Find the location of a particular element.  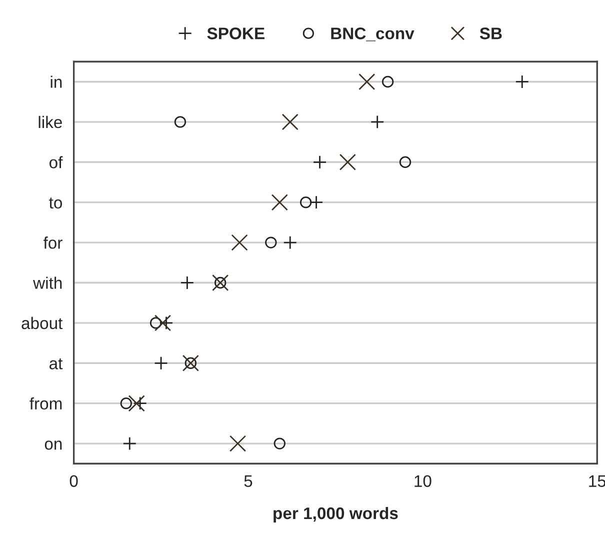

legend-label: SPOKE is located at coordinates (235, 34).